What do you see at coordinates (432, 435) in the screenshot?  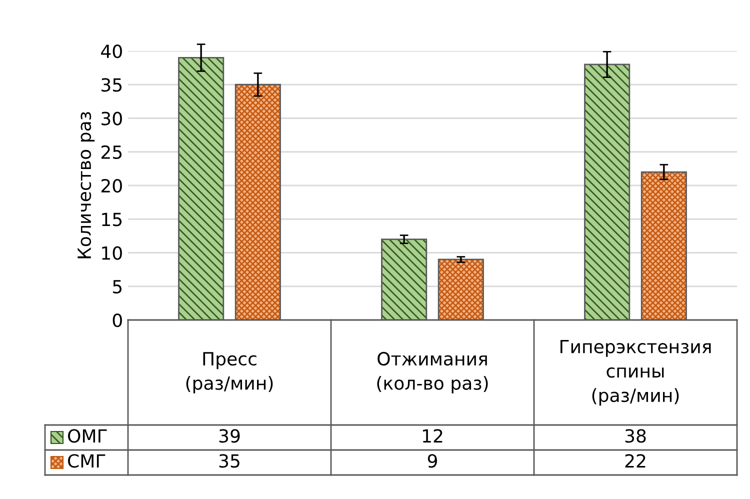 I see `data-label: 12` at bounding box center [432, 435].